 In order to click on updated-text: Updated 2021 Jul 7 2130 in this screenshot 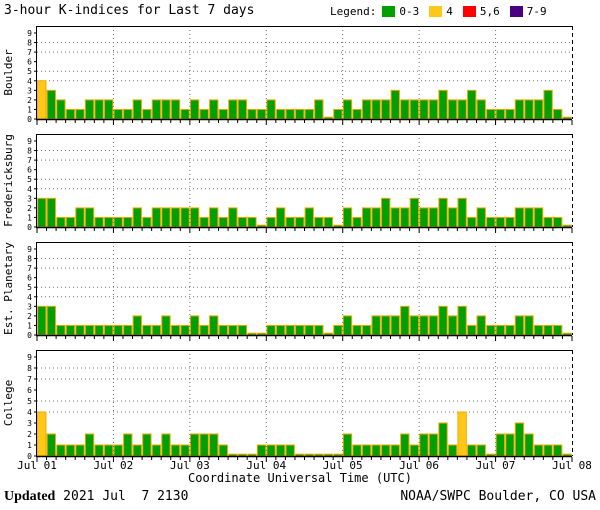, I will do `click(96, 497)`.